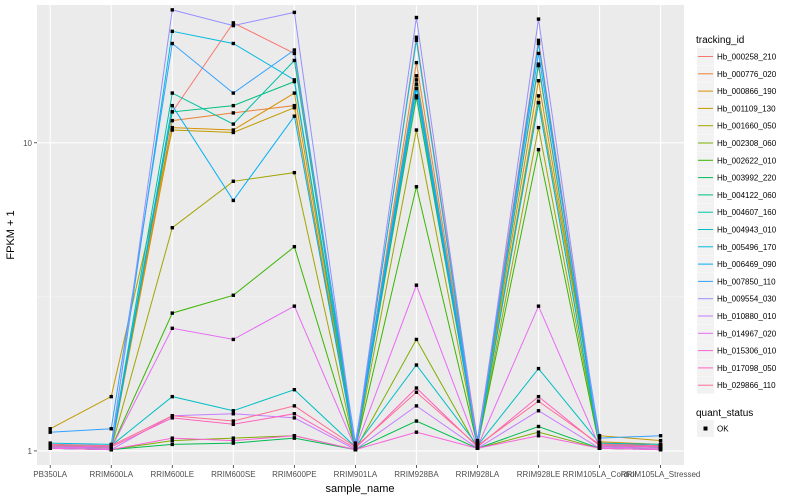 This screenshot has height=500, width=800. I want to click on legend-label: Hb_006469_090, so click(747, 264).